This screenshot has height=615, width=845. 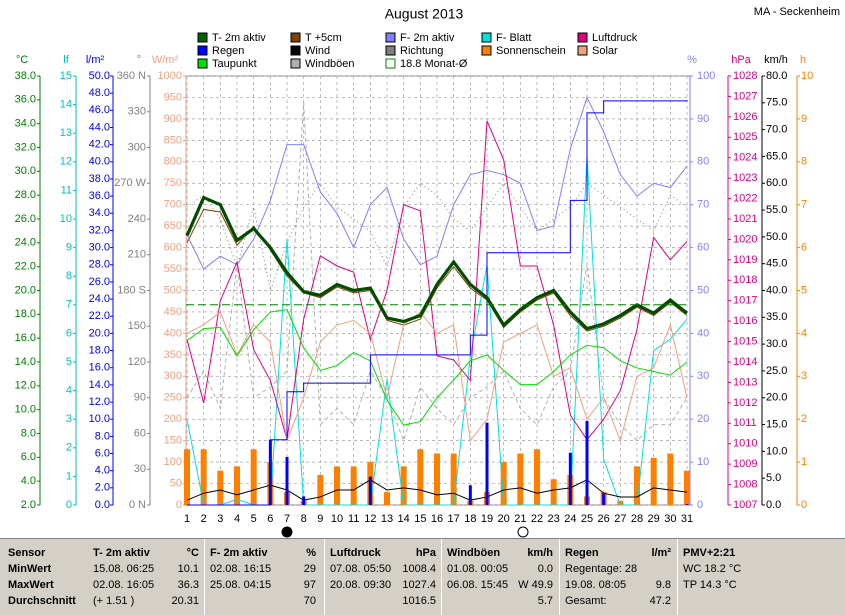 I want to click on axis-tick-label: 1019, so click(x=745, y=260).